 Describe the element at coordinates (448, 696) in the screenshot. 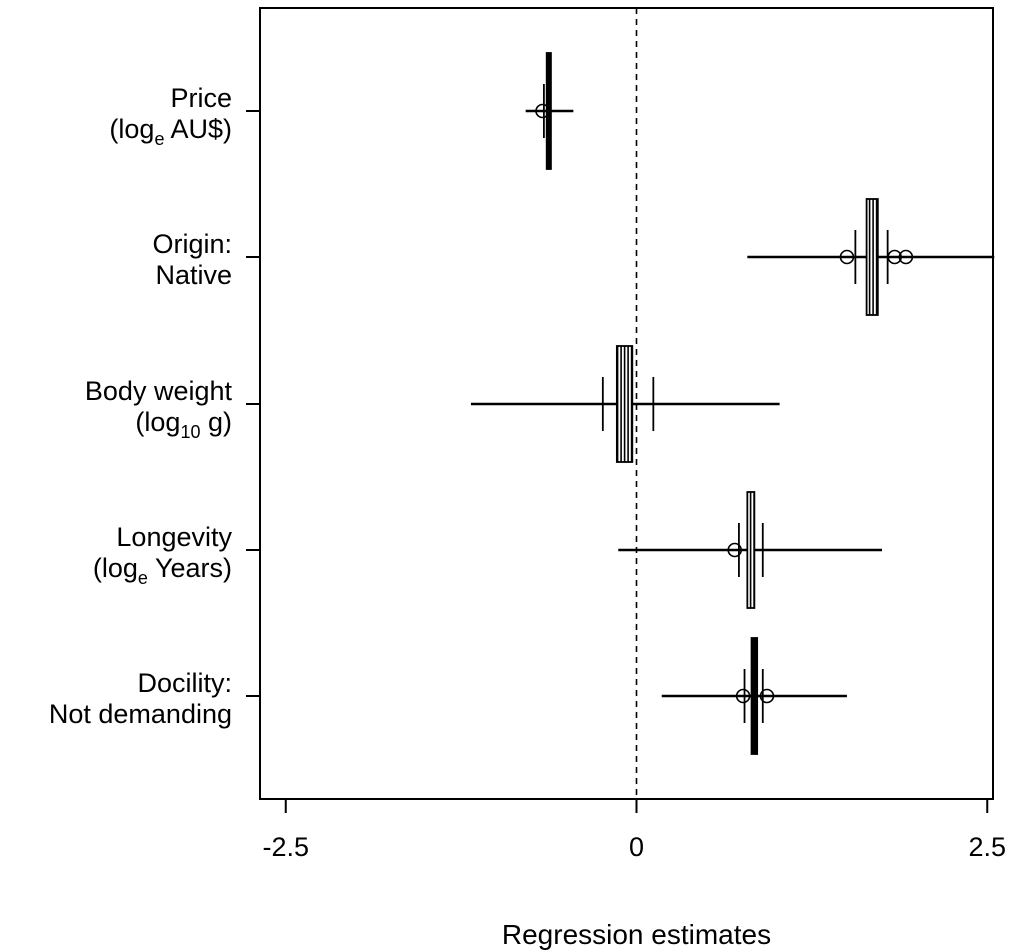

I see `row-4: Docility:Not demanding` at that location.